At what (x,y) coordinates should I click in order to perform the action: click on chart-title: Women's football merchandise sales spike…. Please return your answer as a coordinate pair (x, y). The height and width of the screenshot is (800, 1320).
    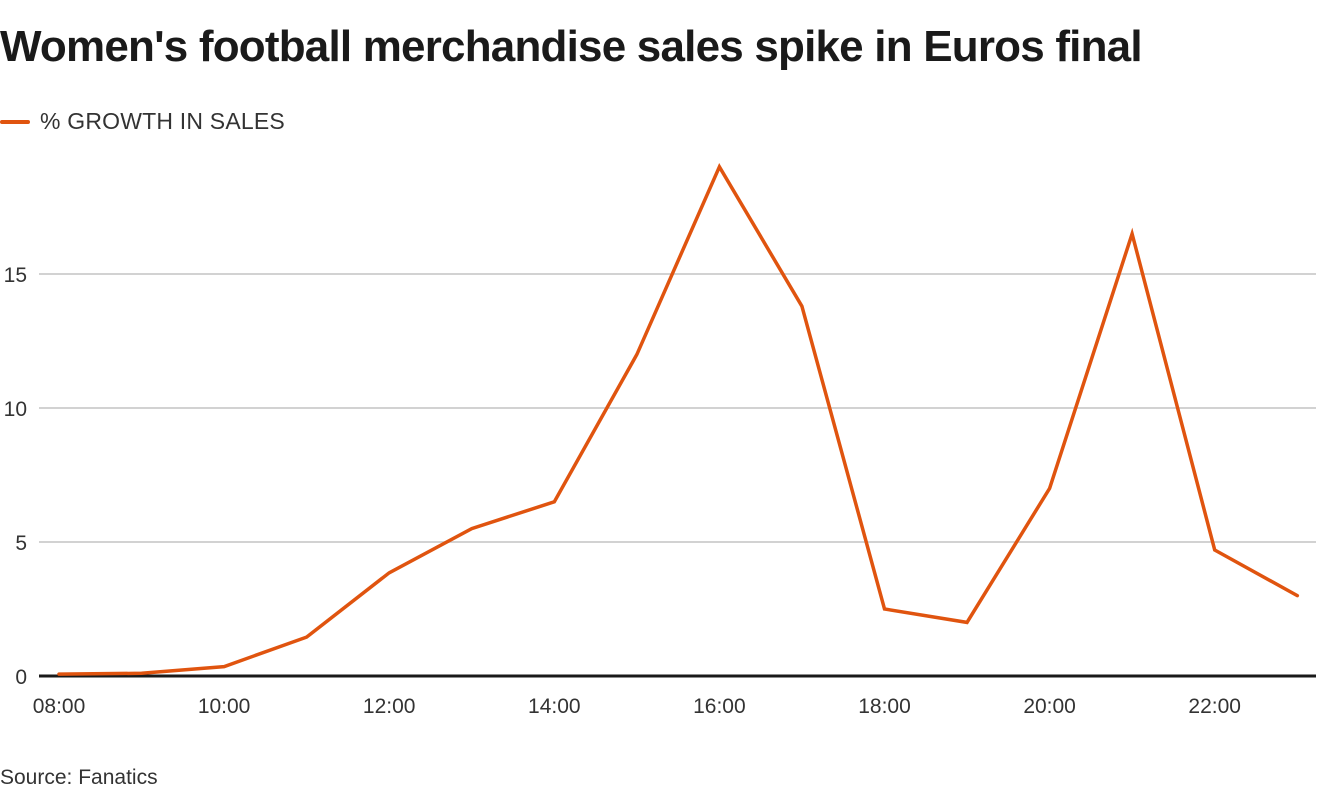
    Looking at the image, I should click on (571, 46).